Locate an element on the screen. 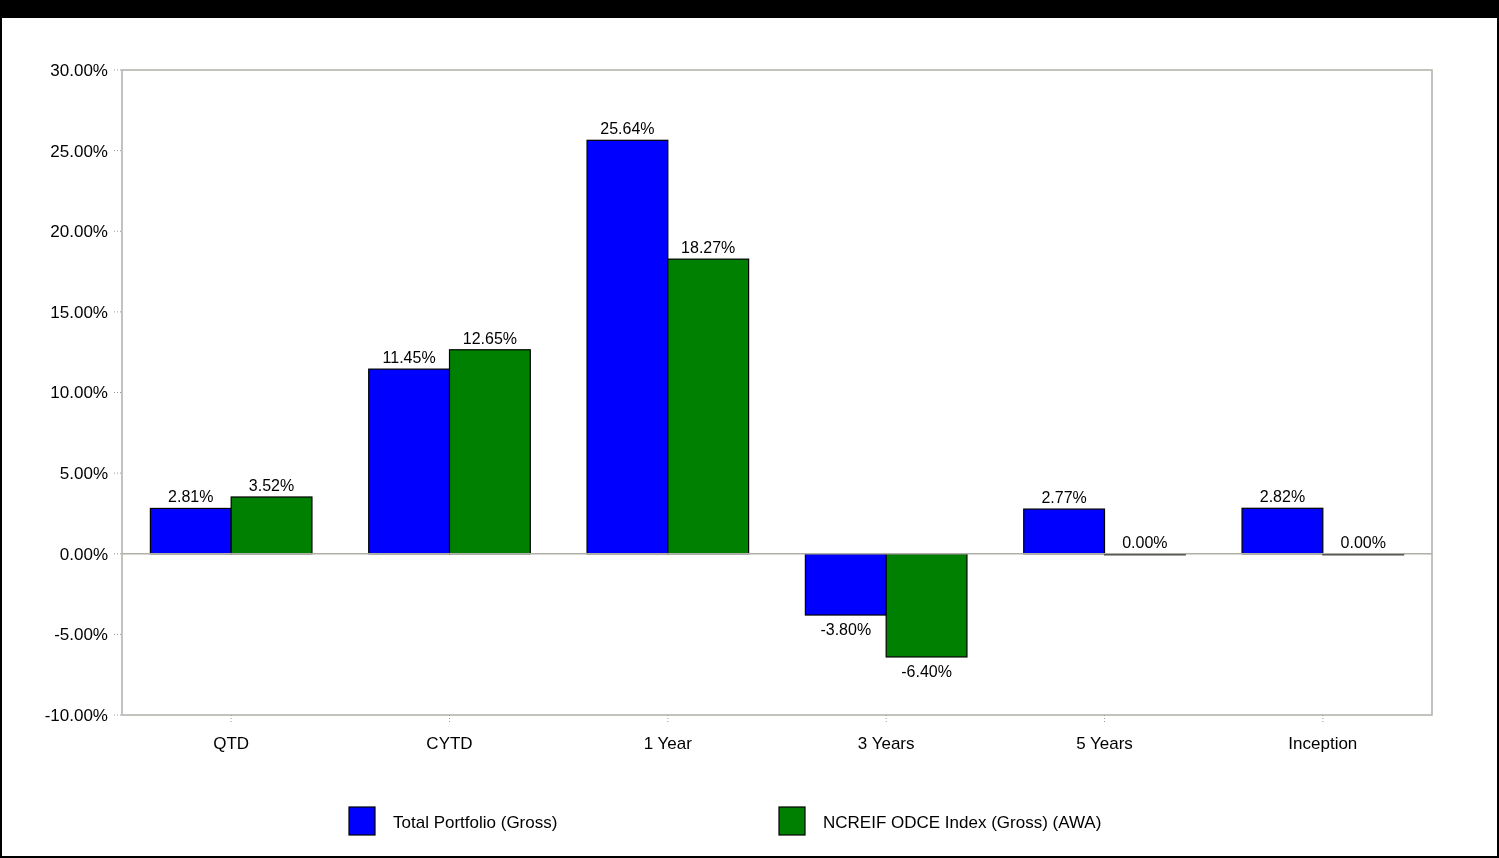 The height and width of the screenshot is (858, 1499). data-label: 2.81% is located at coordinates (191, 497).